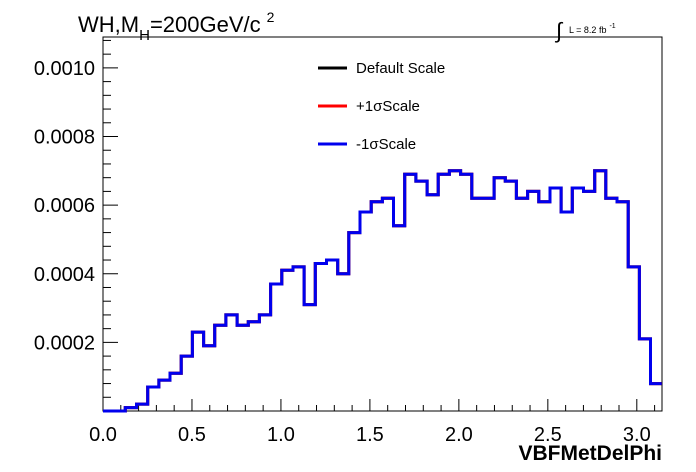 Image resolution: width=696 pixels, height=472 pixels. Describe the element at coordinates (637, 435) in the screenshot. I see `x-tick-label: 3.0` at that location.